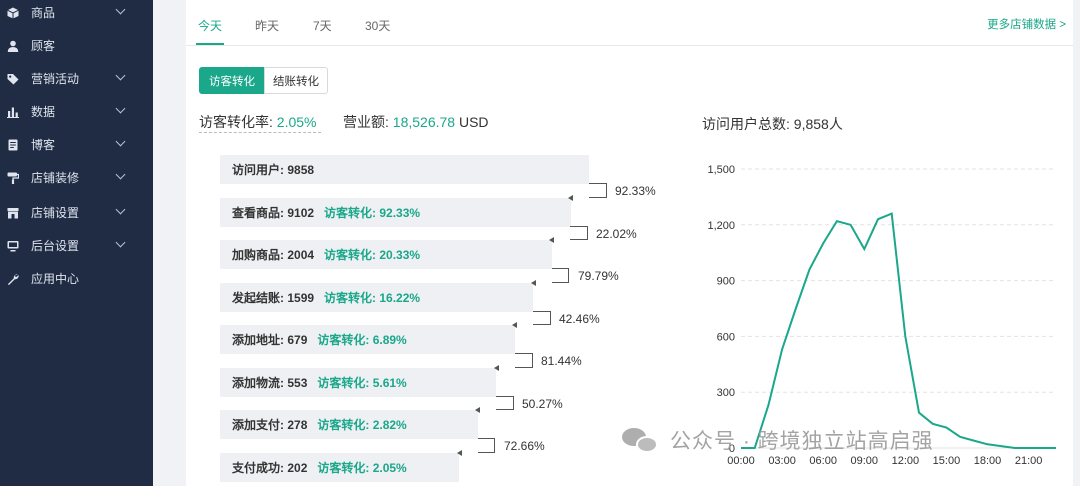 Image resolution: width=1080 pixels, height=486 pixels. What do you see at coordinates (642, 440) in the screenshot?
I see `wechat-icon` at bounding box center [642, 440].